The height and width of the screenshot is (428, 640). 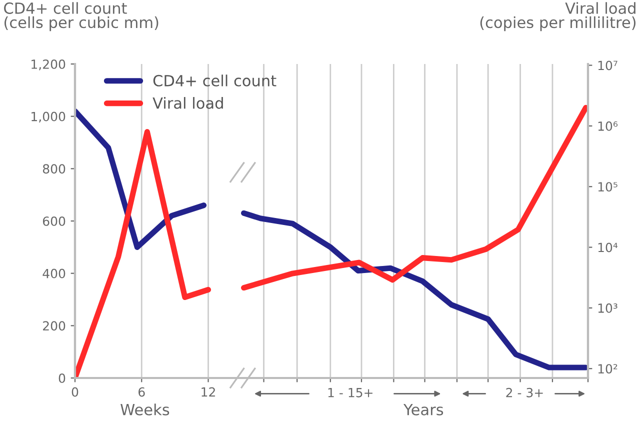 What do you see at coordinates (608, 187) in the screenshot?
I see `y2-tick-label: 10⁵` at bounding box center [608, 187].